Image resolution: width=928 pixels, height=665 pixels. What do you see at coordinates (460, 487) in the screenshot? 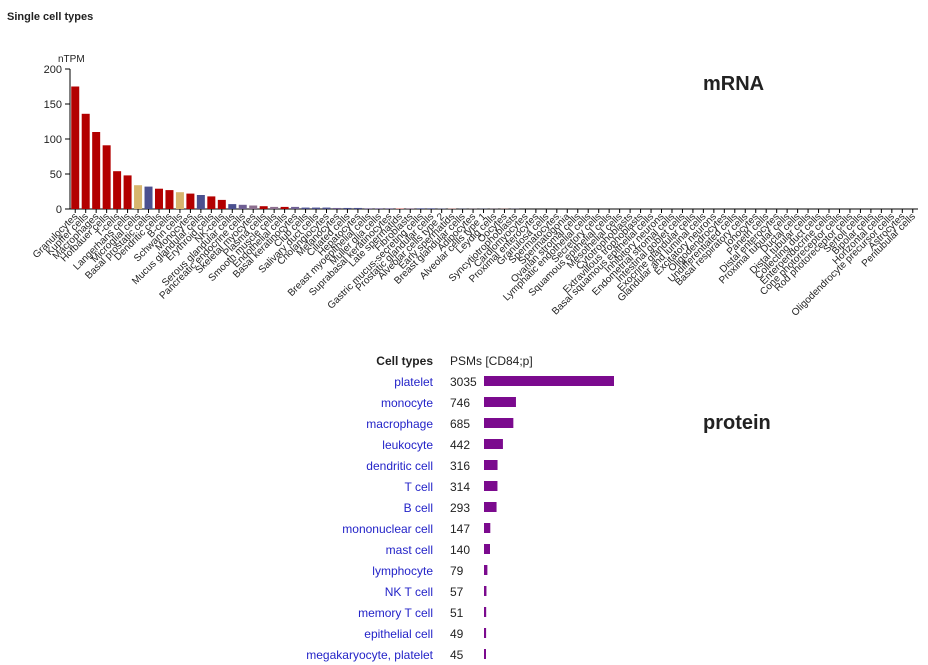
I see `psm-value: 314` at bounding box center [460, 487].